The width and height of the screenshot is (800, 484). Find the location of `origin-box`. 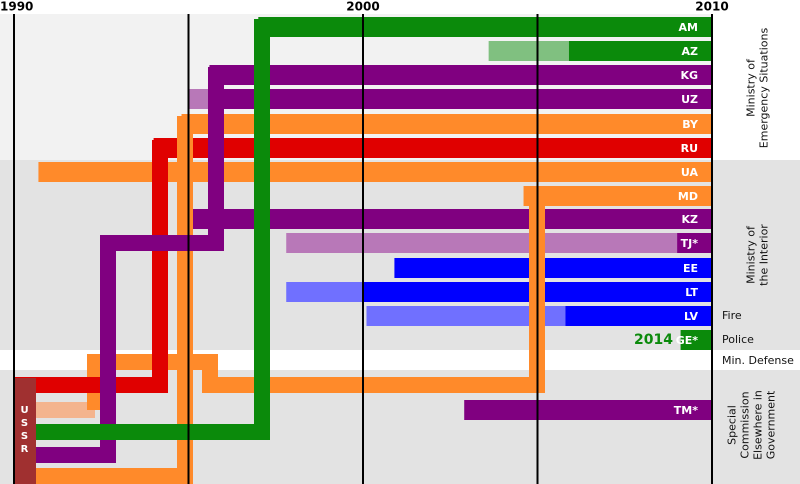

origin-box is located at coordinates (25, 431).